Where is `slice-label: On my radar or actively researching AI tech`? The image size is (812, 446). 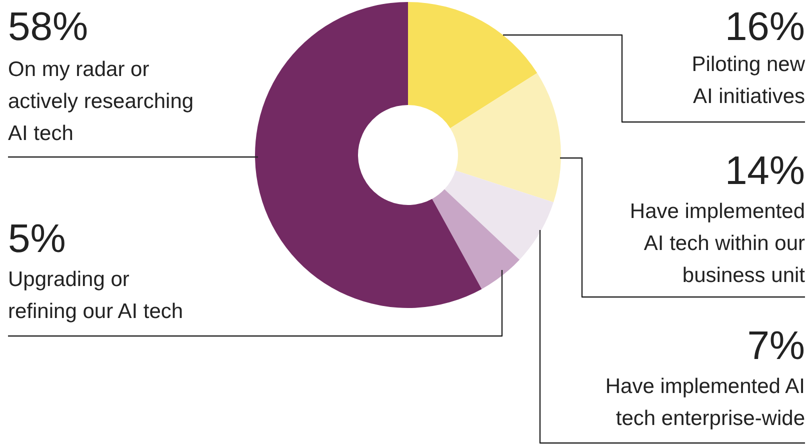
slice-label: On my radar or actively researching AI tech is located at coordinates (101, 101).